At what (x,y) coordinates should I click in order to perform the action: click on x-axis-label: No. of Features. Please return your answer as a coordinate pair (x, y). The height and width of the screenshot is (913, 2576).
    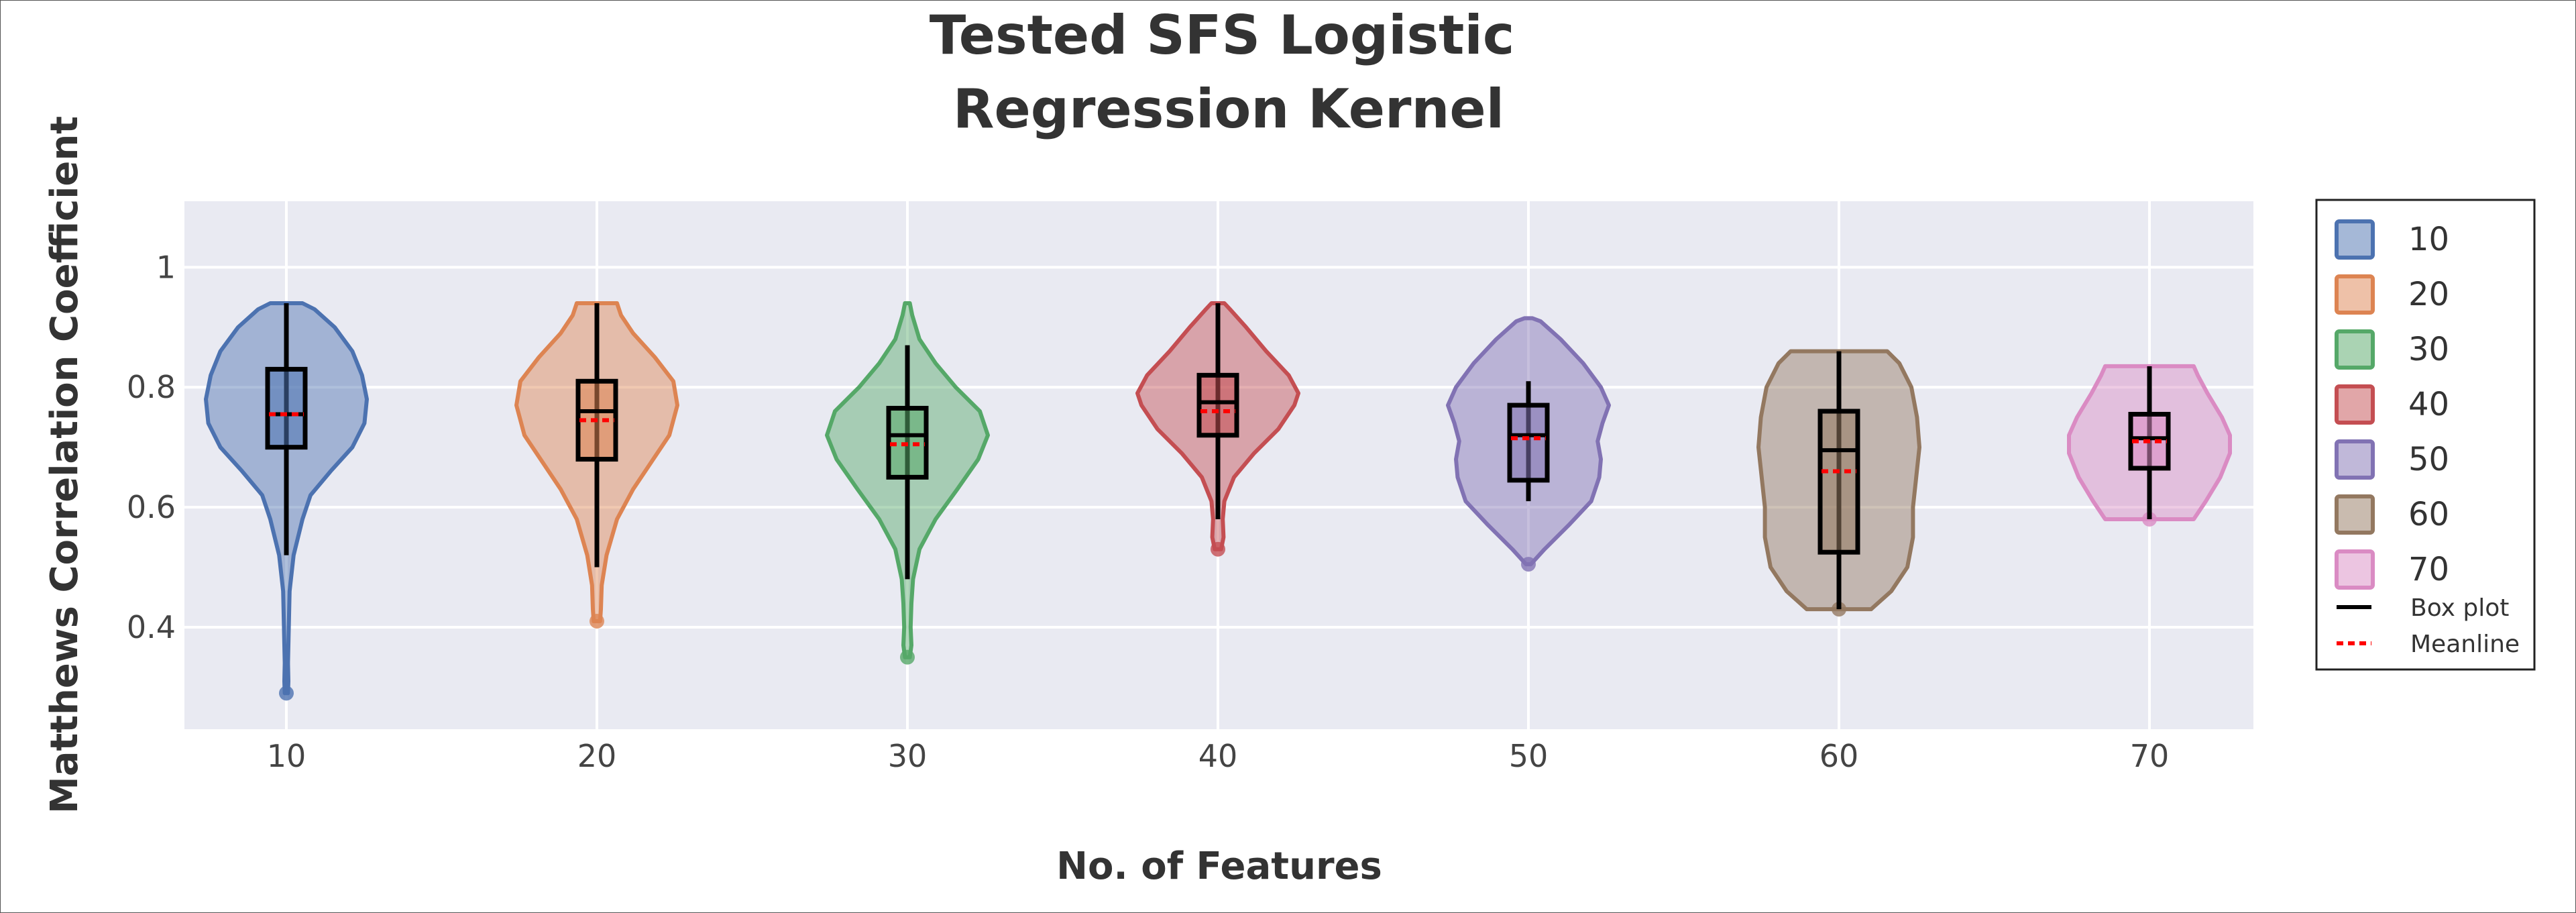
    Looking at the image, I should click on (1219, 867).